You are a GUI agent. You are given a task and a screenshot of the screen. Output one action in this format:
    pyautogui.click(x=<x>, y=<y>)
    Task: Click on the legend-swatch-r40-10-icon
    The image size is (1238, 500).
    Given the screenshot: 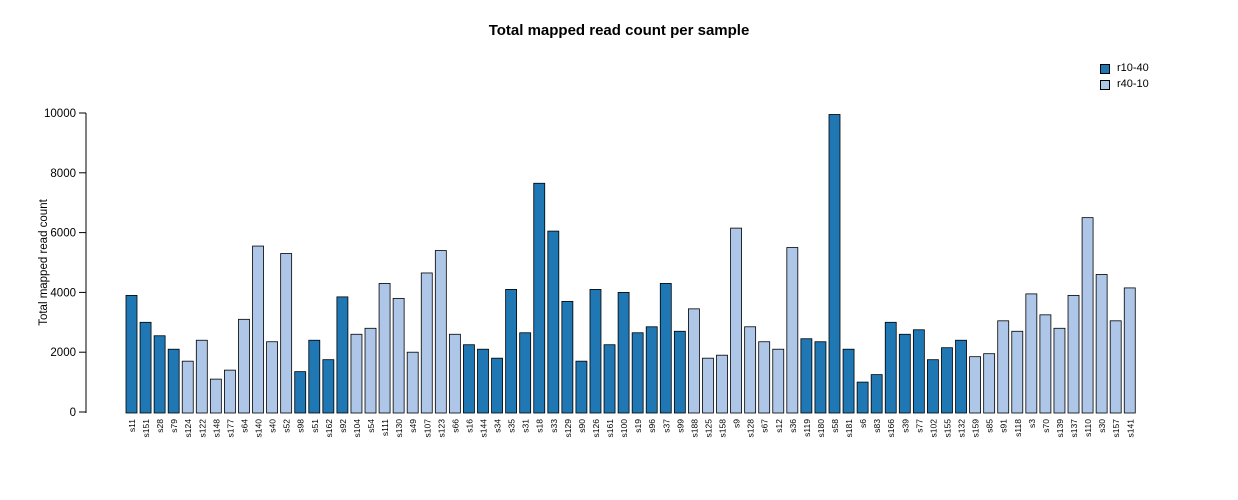 What is the action you would take?
    pyautogui.click(x=1105, y=84)
    